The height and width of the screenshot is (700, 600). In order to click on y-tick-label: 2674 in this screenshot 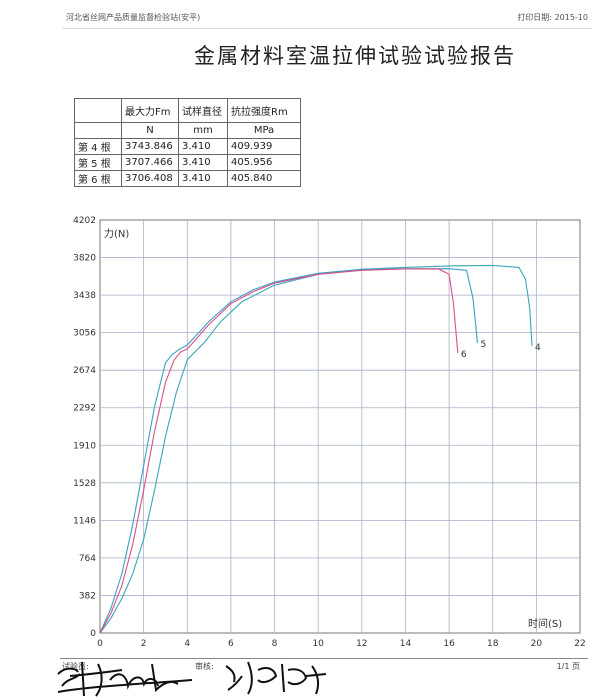, I will do `click(84, 371)`.